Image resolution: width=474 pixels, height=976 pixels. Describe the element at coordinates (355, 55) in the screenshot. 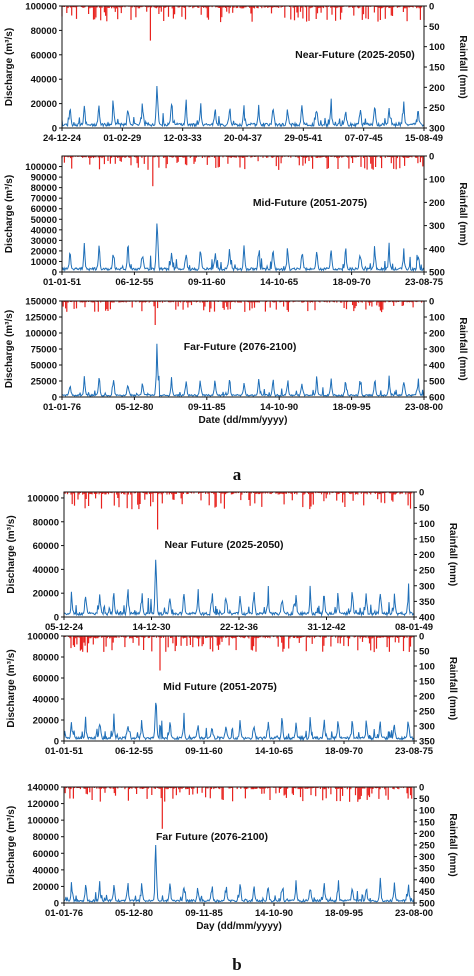

I see `chart-title: Near-Future (2025-2050)` at that location.